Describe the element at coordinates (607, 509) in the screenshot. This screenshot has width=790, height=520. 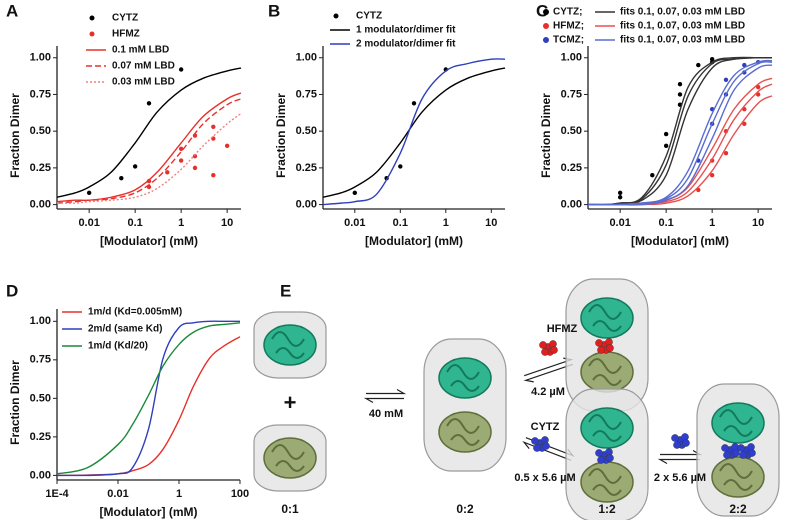
I see `state-label: 1:2` at that location.